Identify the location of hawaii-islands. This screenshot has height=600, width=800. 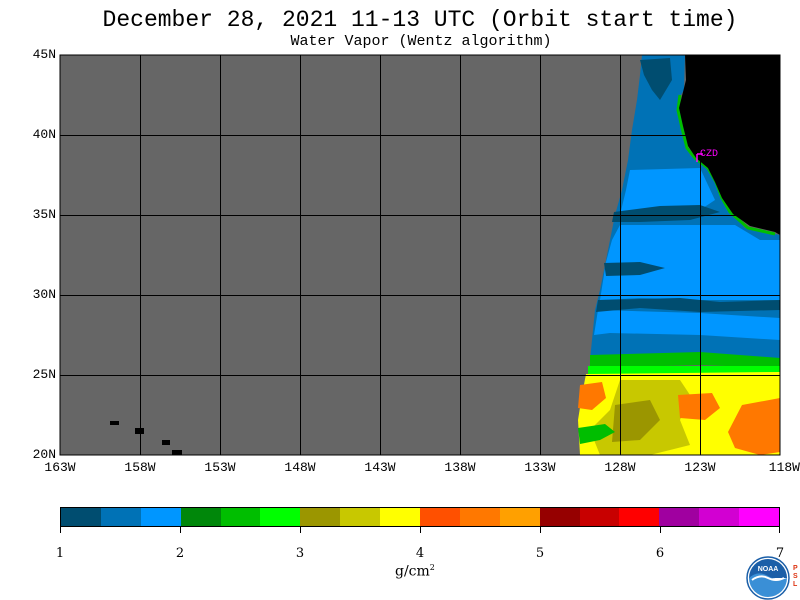
(146, 438).